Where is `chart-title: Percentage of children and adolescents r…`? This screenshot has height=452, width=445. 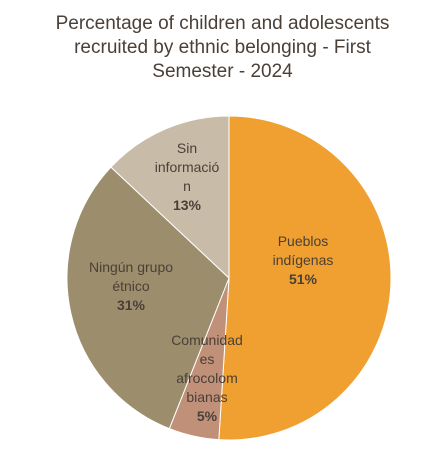 chart-title: Percentage of children and adolescents r… is located at coordinates (222, 48).